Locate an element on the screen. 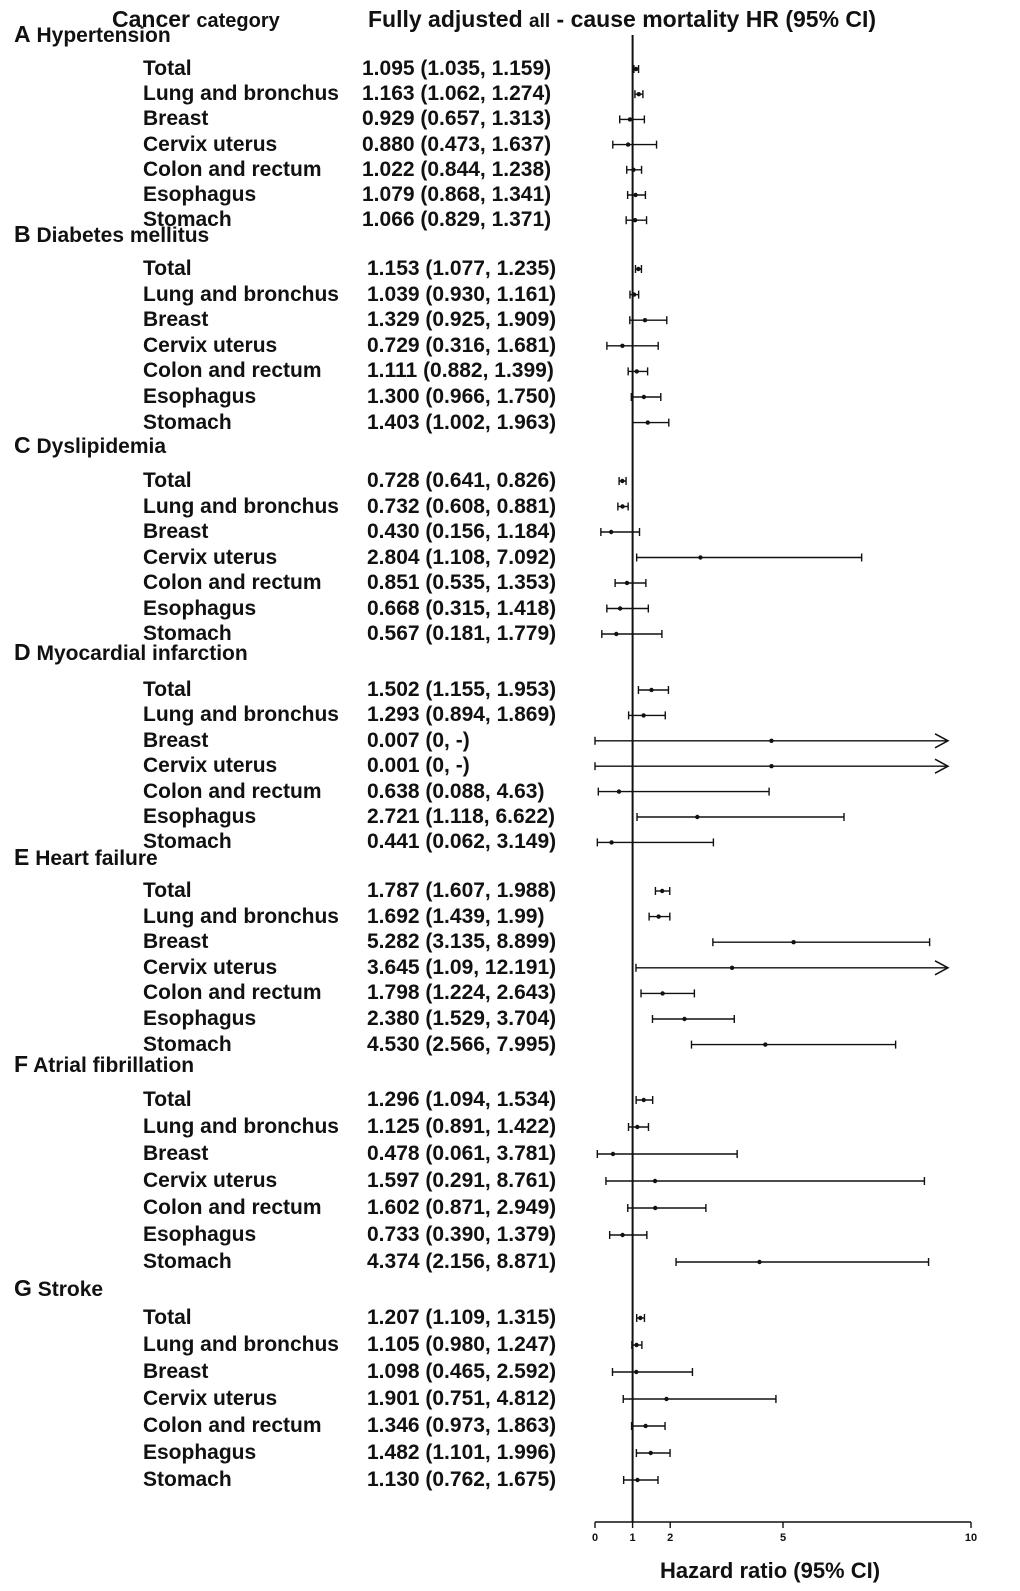 The height and width of the screenshot is (1591, 1020). row-value-breast: 1.098 (0.465, 2.592) is located at coordinates (462, 1371).